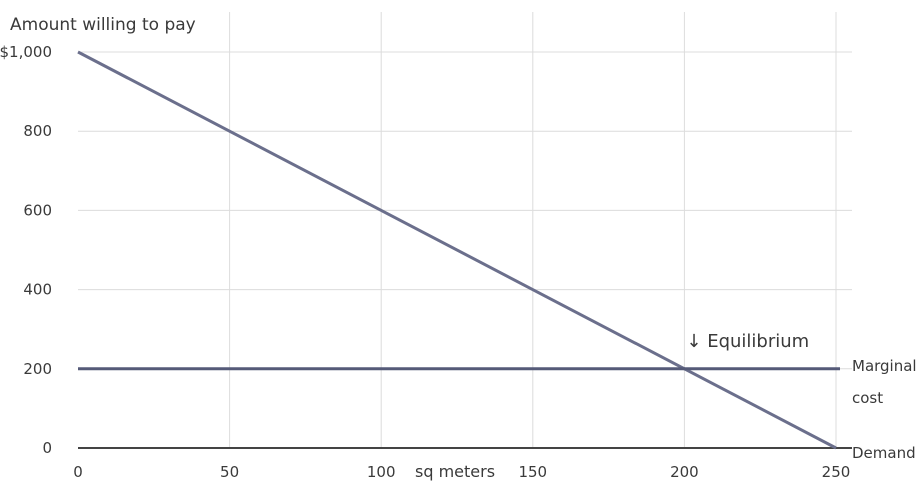  What do you see at coordinates (884, 409) in the screenshot?
I see `series-labels: Marginal cost Demand` at bounding box center [884, 409].